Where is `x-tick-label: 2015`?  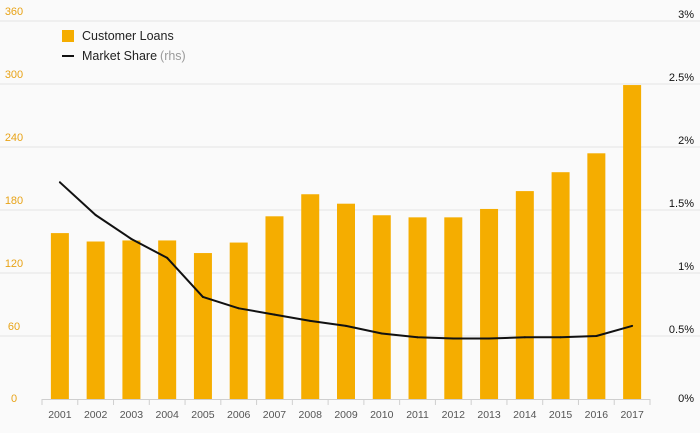
x-tick-label: 2015 is located at coordinates (561, 415).